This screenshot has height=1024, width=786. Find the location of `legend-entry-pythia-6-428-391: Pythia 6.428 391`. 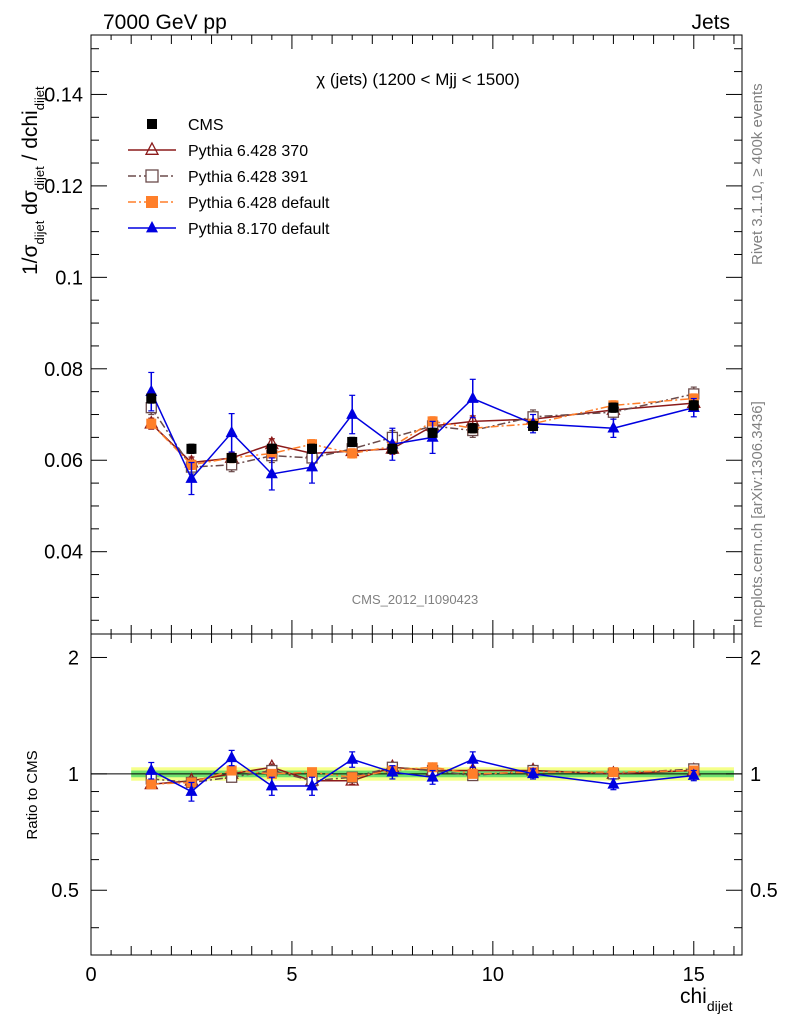

legend-entry-pythia-6-428-391: Pythia 6.428 391 is located at coordinates (218, 177).